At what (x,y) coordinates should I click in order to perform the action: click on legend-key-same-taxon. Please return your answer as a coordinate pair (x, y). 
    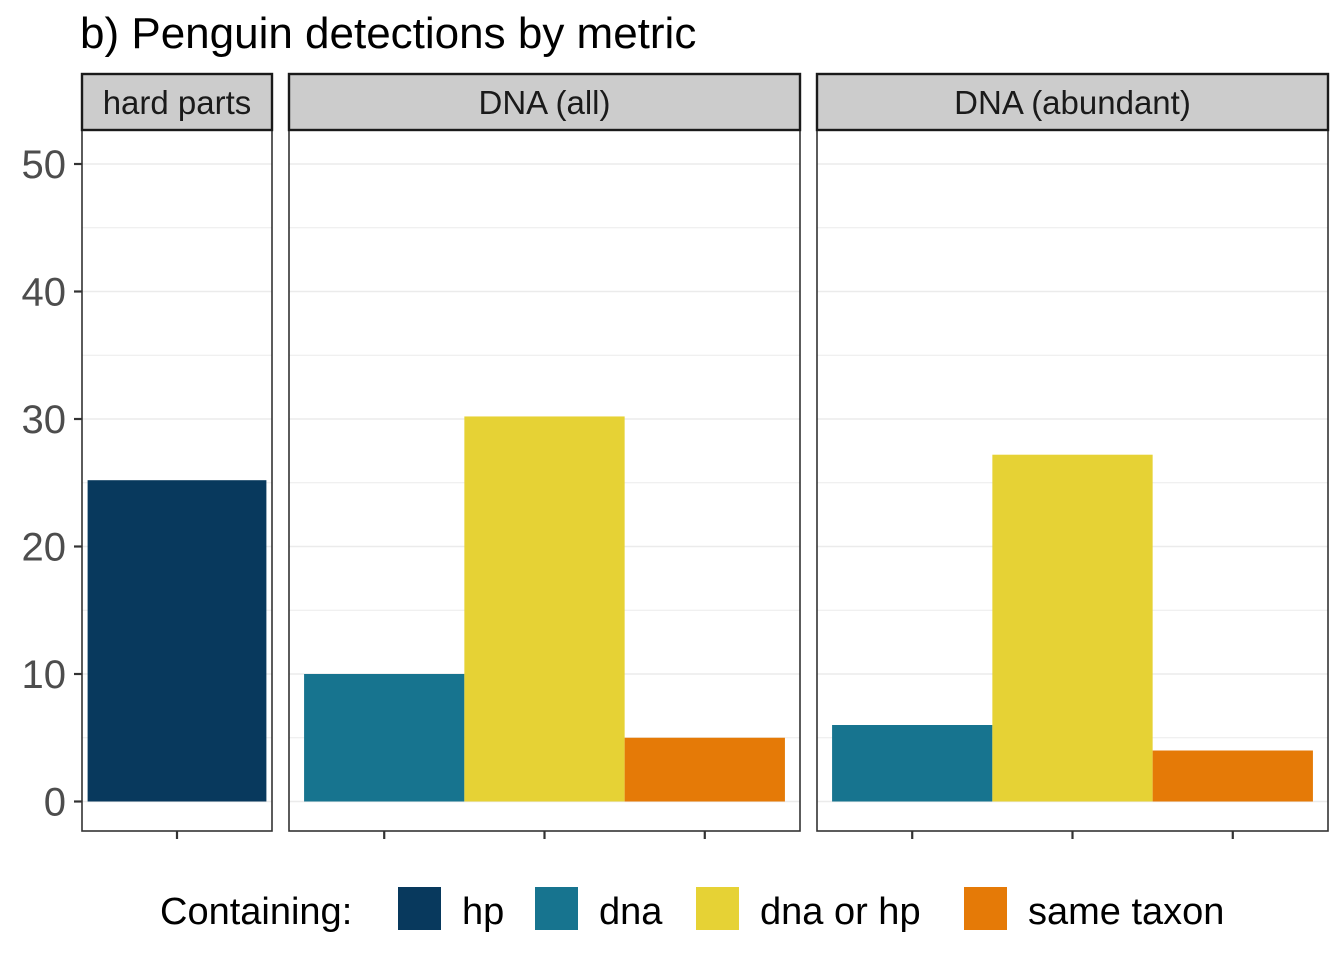
    Looking at the image, I should click on (985, 908).